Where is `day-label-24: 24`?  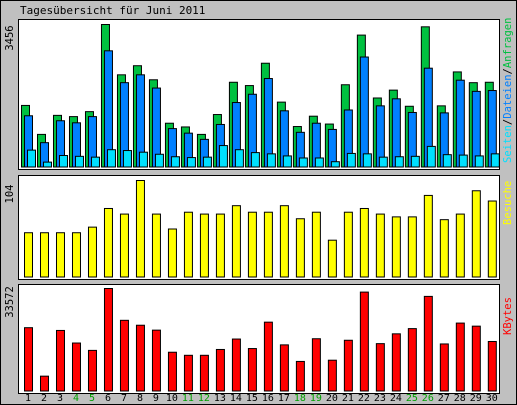 day-label-24: 24 is located at coordinates (396, 398).